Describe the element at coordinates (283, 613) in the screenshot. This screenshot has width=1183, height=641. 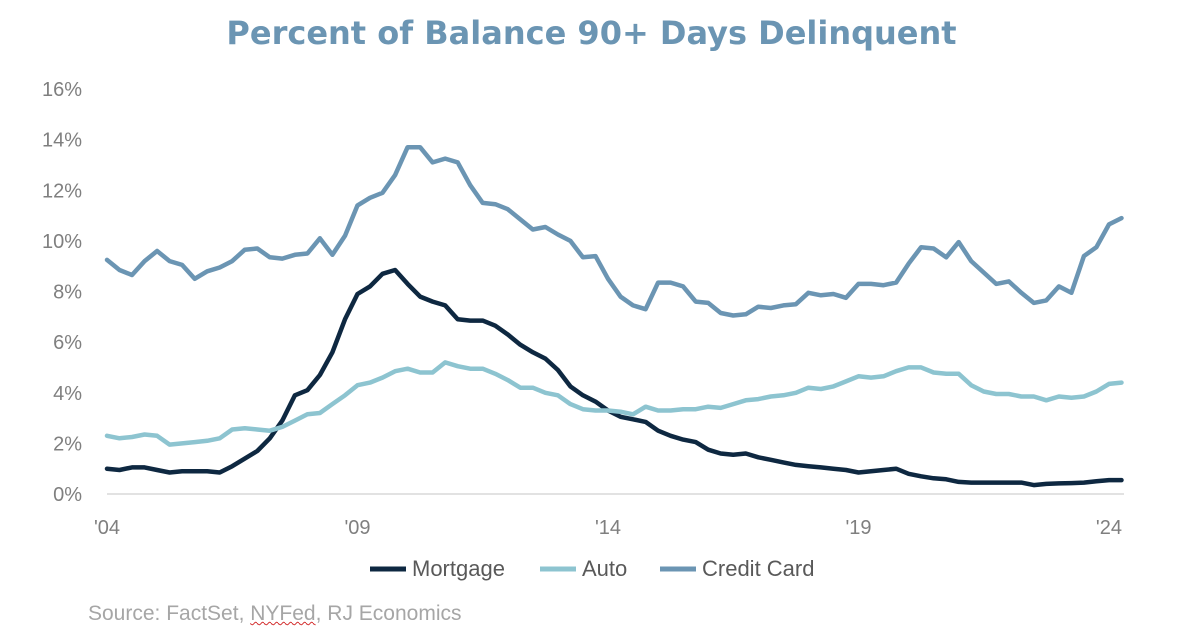
I see `source-flagged-word: NYFed` at that location.